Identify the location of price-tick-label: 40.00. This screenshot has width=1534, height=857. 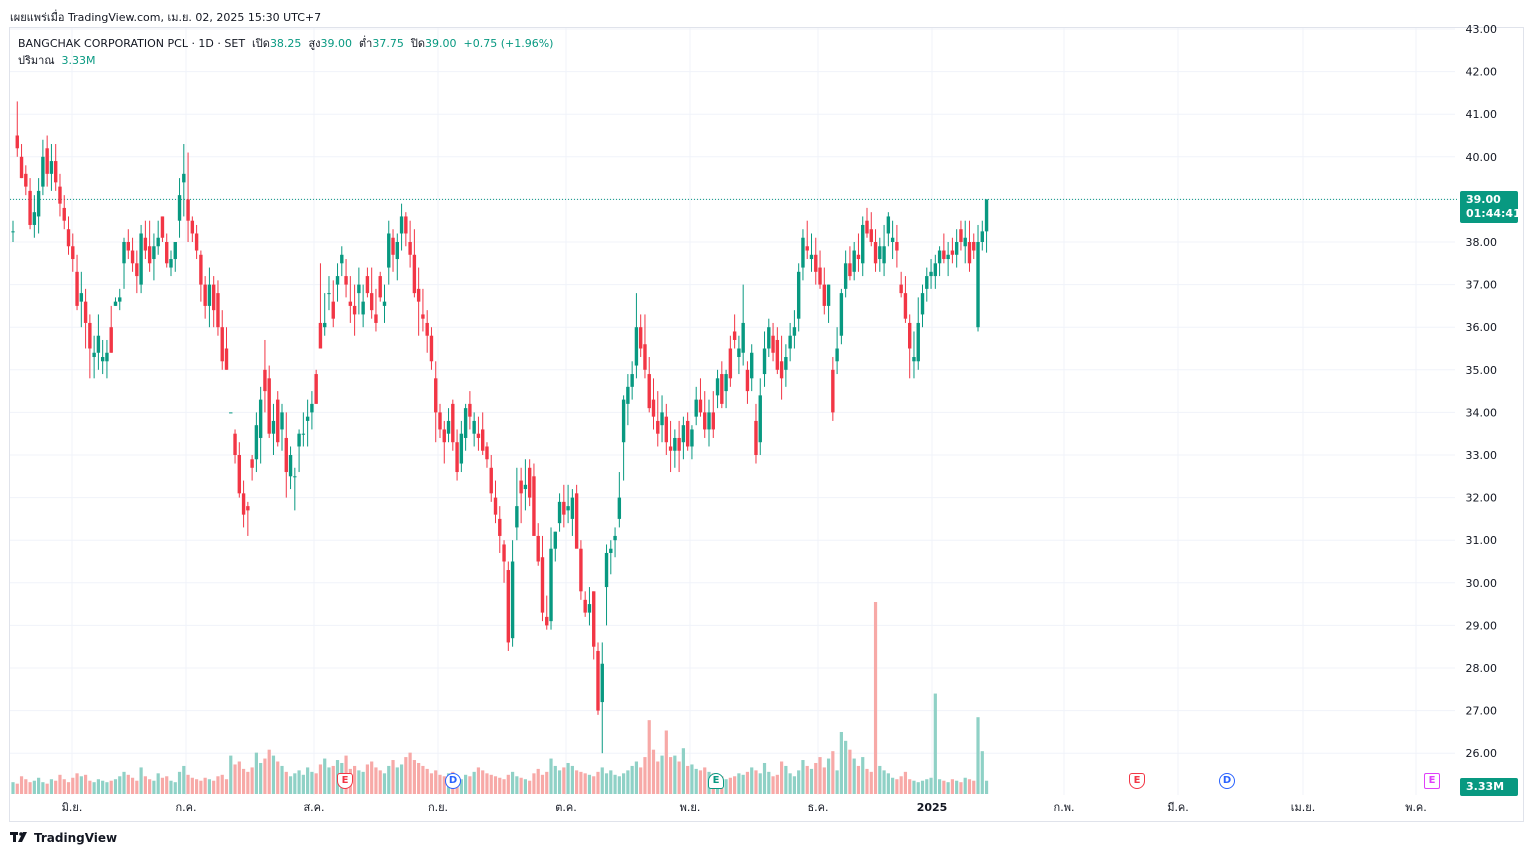
(1482, 157).